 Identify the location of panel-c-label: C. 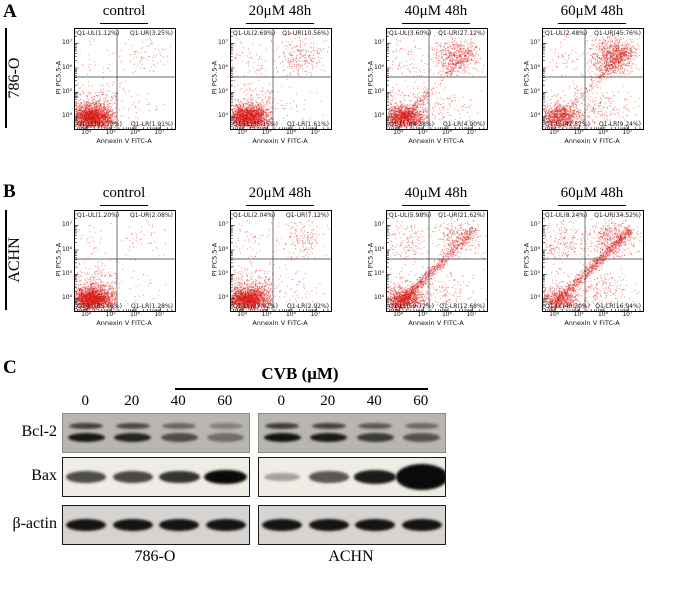
(10, 367).